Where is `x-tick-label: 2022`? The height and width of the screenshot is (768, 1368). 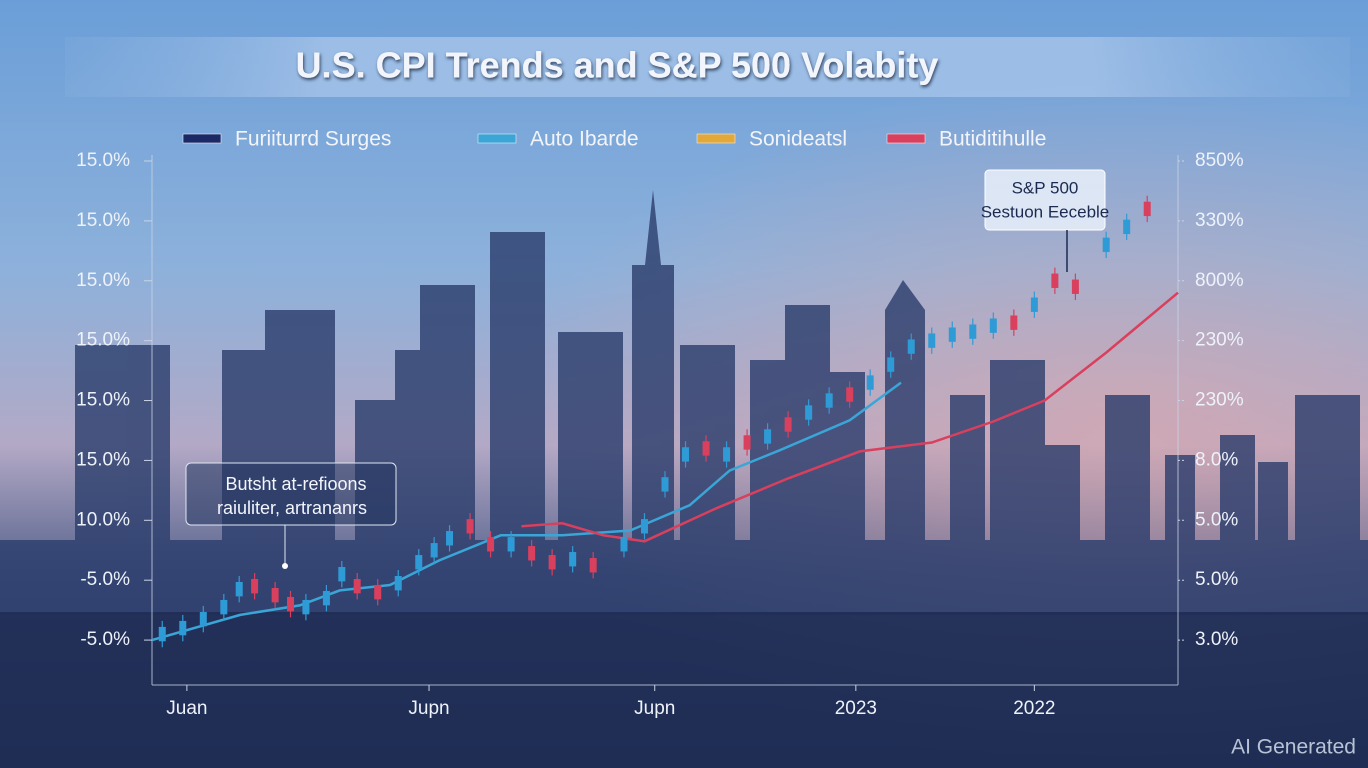 x-tick-label: 2022 is located at coordinates (1034, 708).